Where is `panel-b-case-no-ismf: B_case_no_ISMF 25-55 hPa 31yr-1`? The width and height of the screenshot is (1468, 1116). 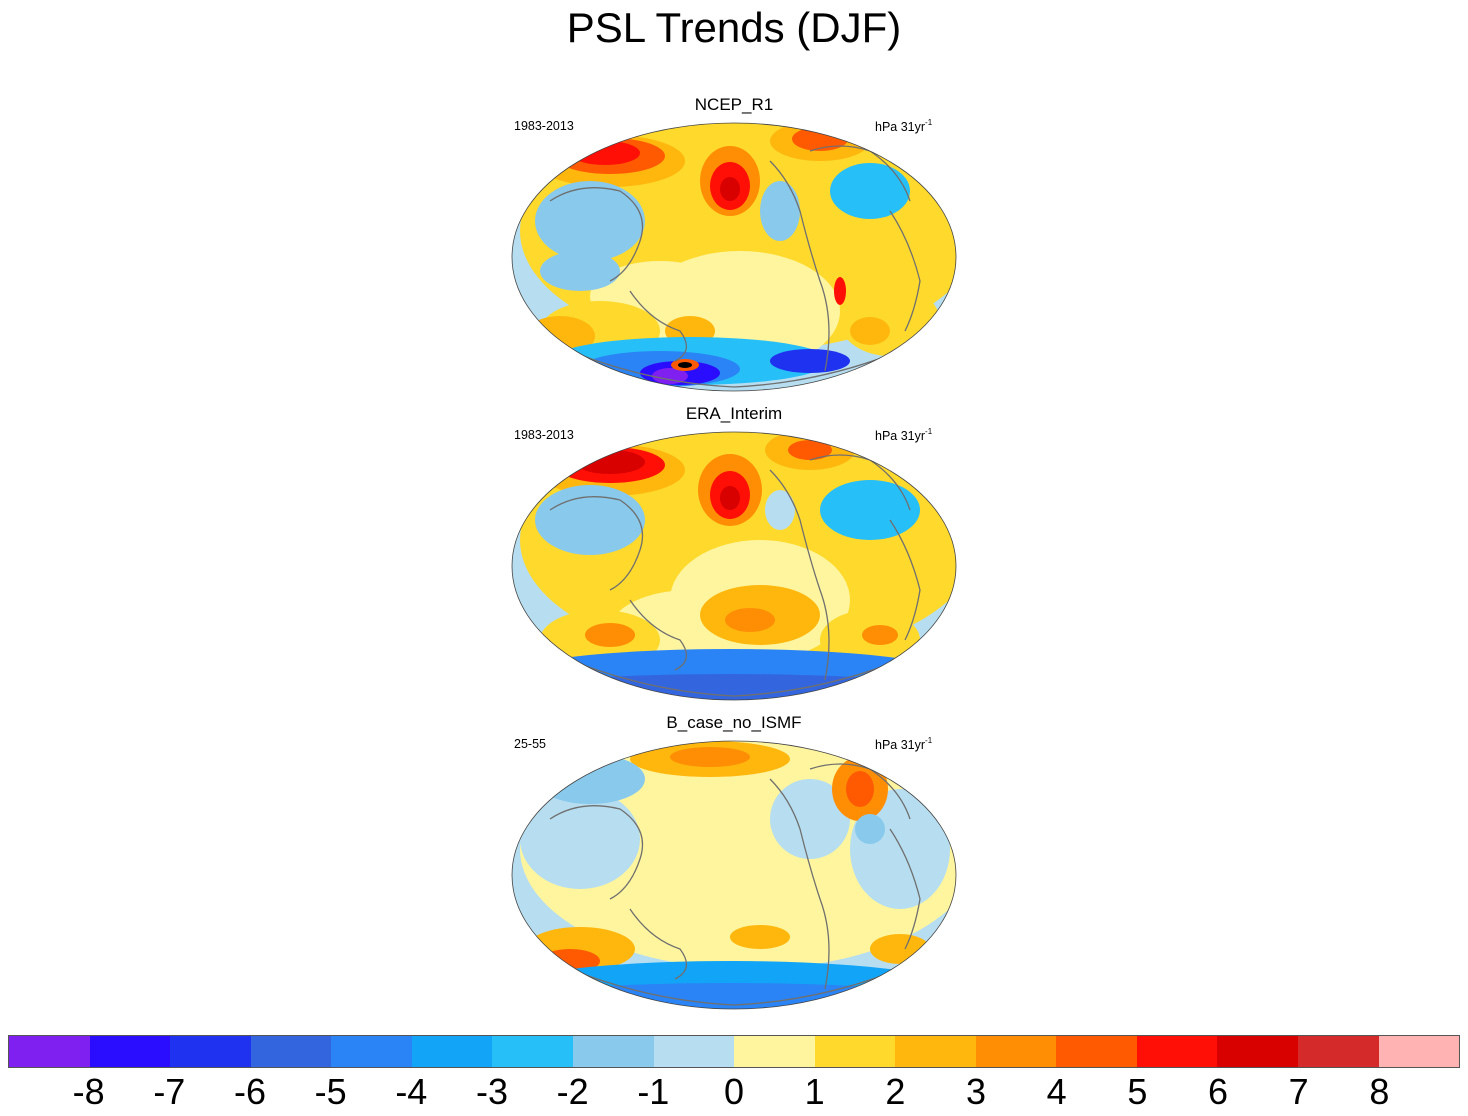 panel-b-case-no-ismf: B_case_no_ISMF 25-55 hPa 31yr-1 is located at coordinates (734, 863).